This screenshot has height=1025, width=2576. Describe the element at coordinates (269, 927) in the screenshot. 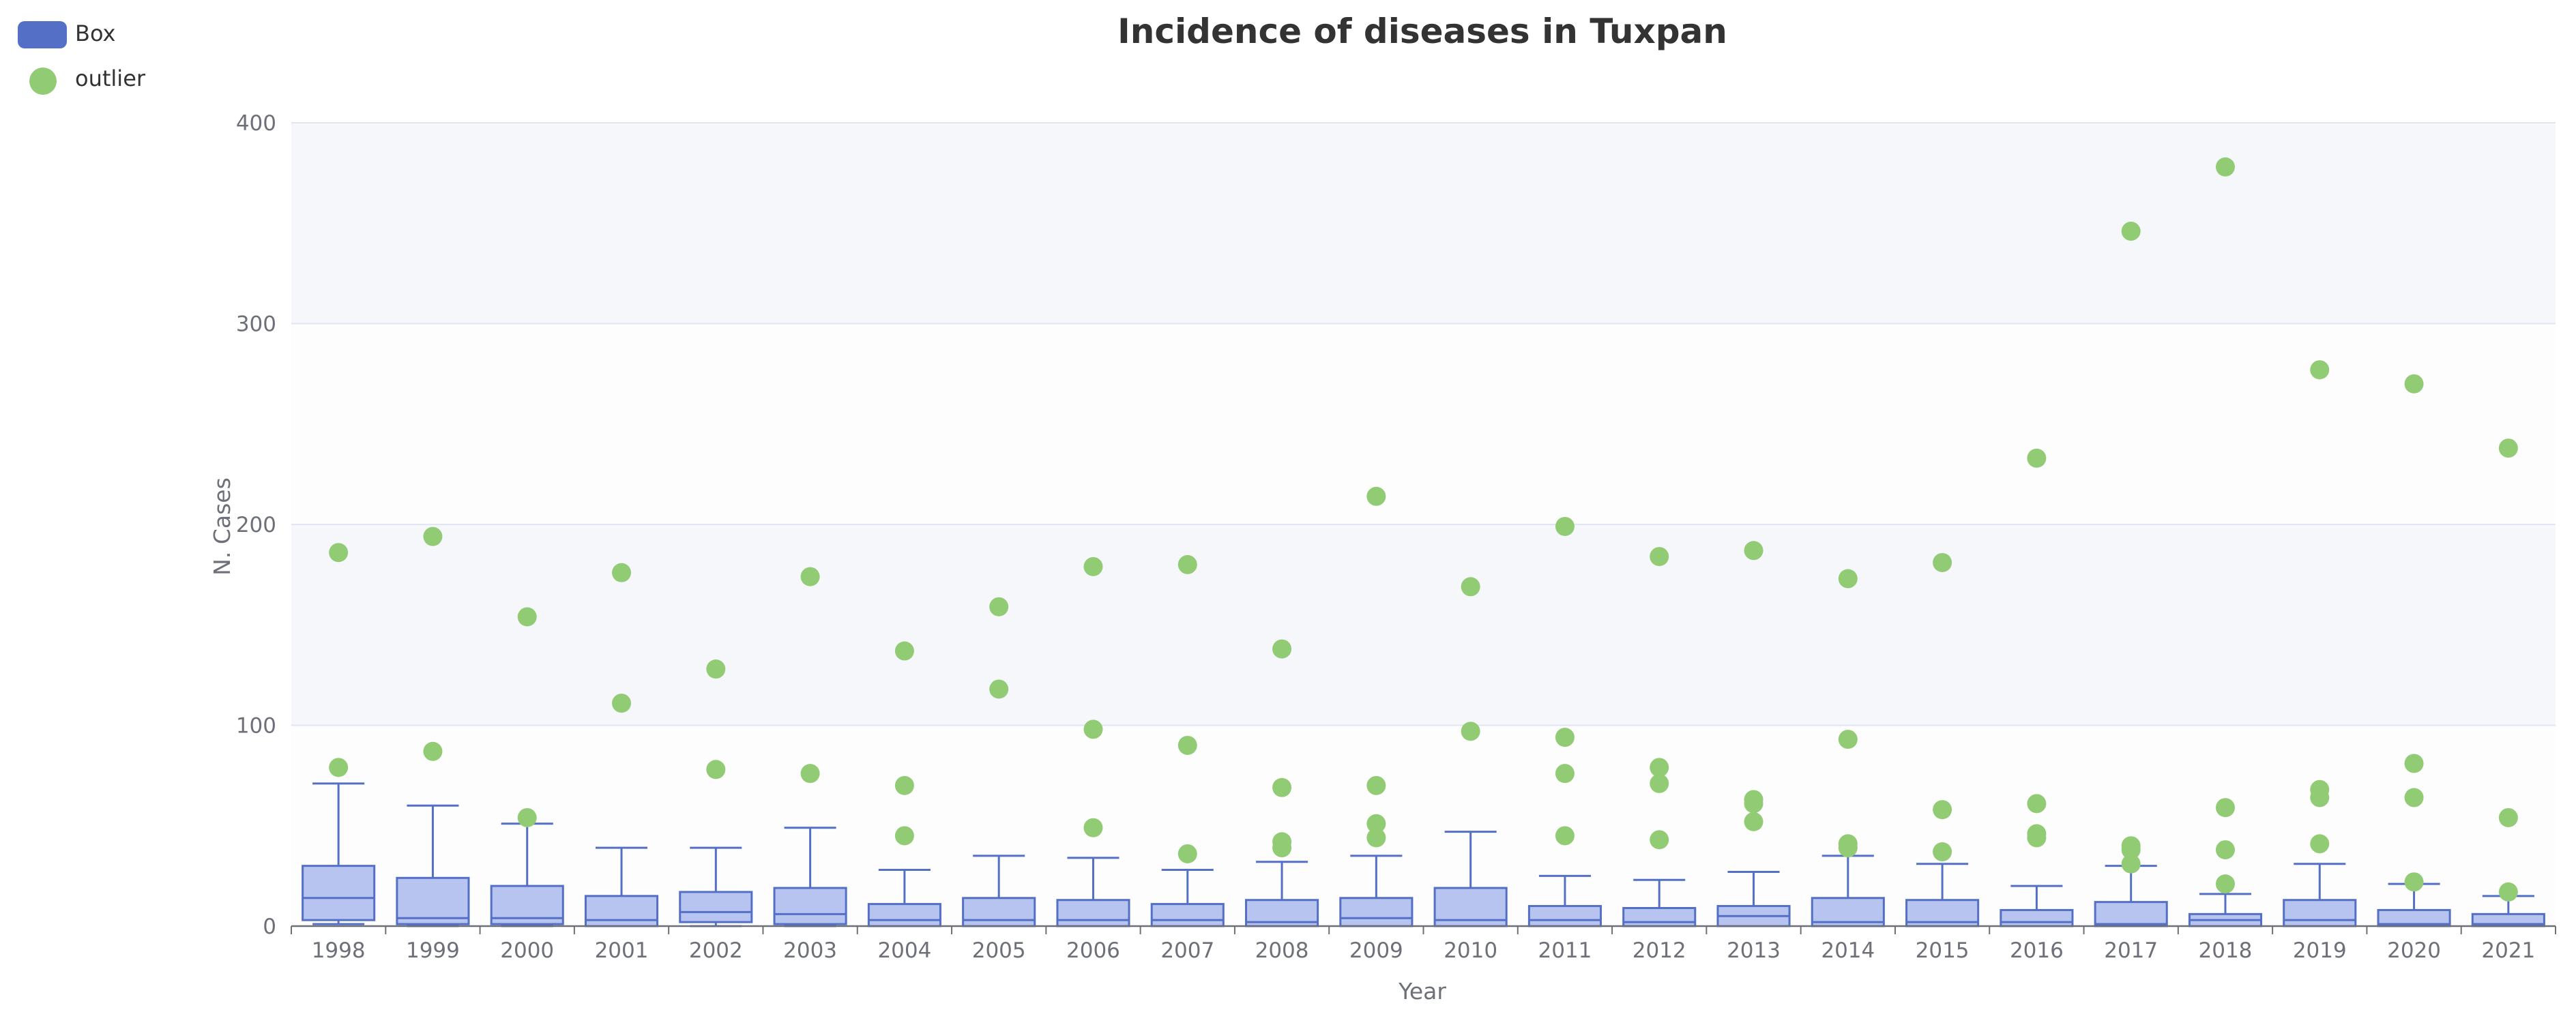

I see `y-tick-label: 0` at that location.